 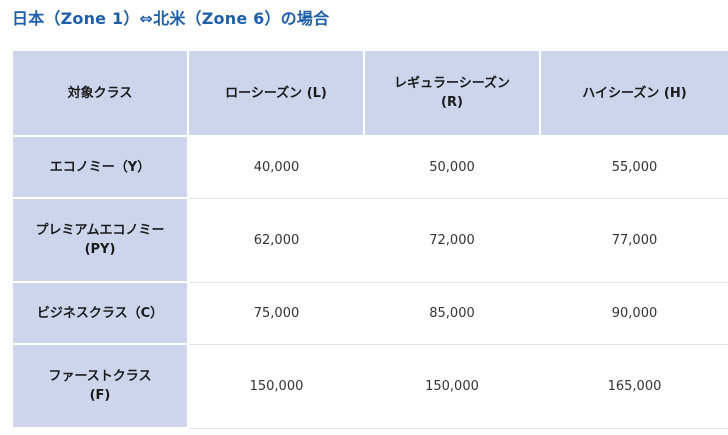 I want to click on section-title: 日本（Zone 1）⇔北米（Zone 6）の場合, so click(x=171, y=18).